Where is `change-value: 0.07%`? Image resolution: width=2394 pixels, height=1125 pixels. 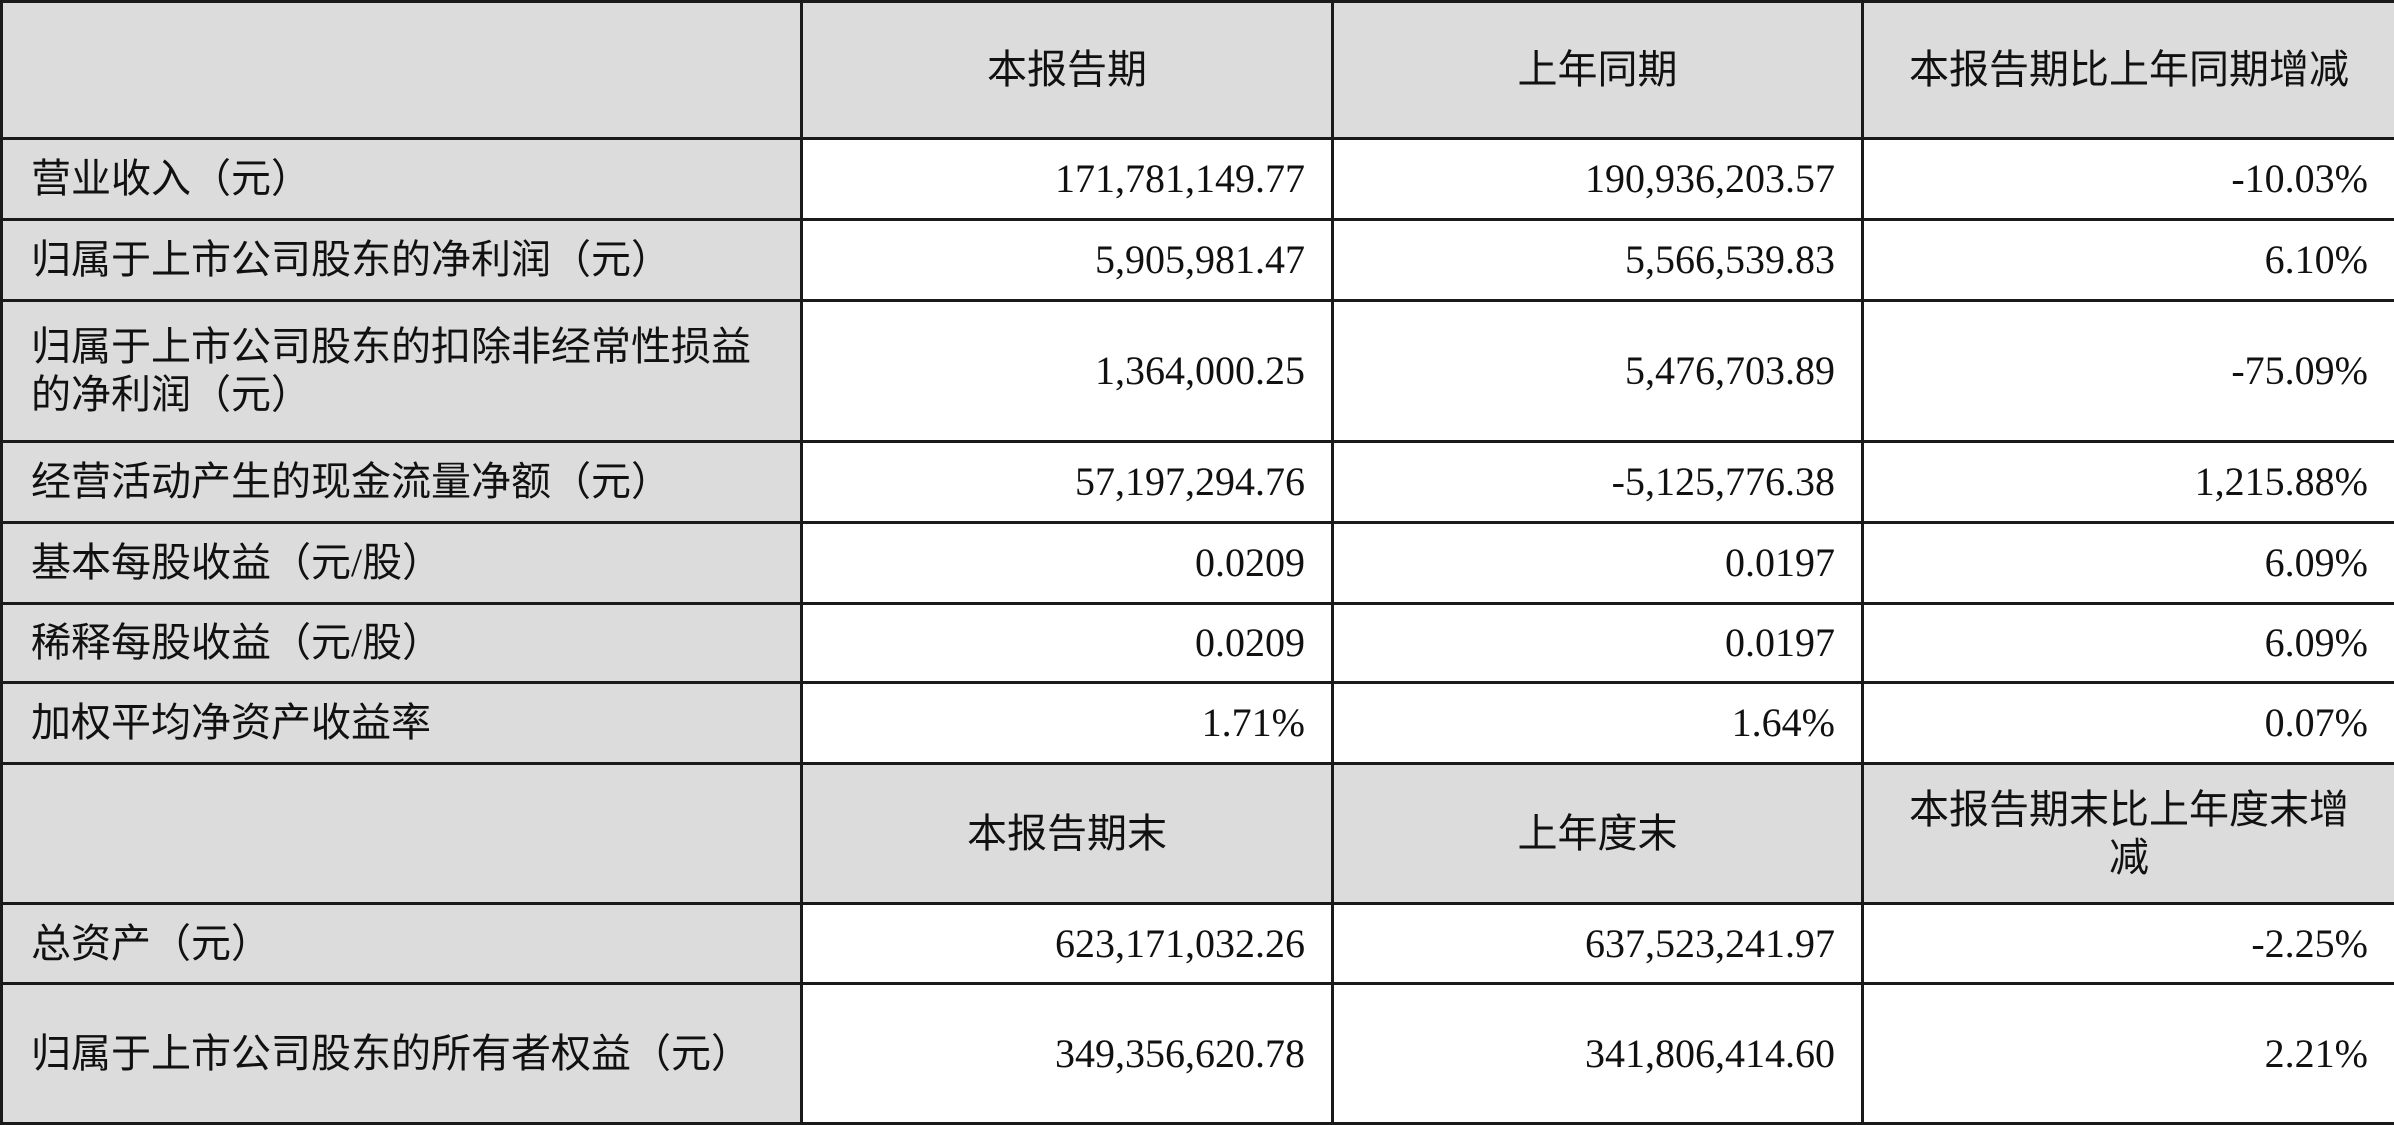
change-value: 0.07% is located at coordinates (2128, 723).